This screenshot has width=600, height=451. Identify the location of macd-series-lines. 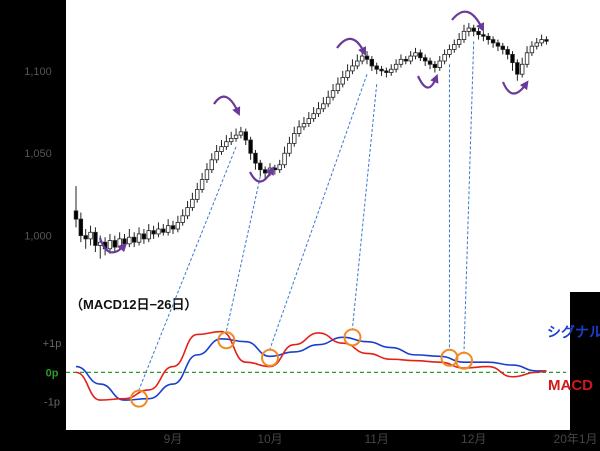
(311, 365).